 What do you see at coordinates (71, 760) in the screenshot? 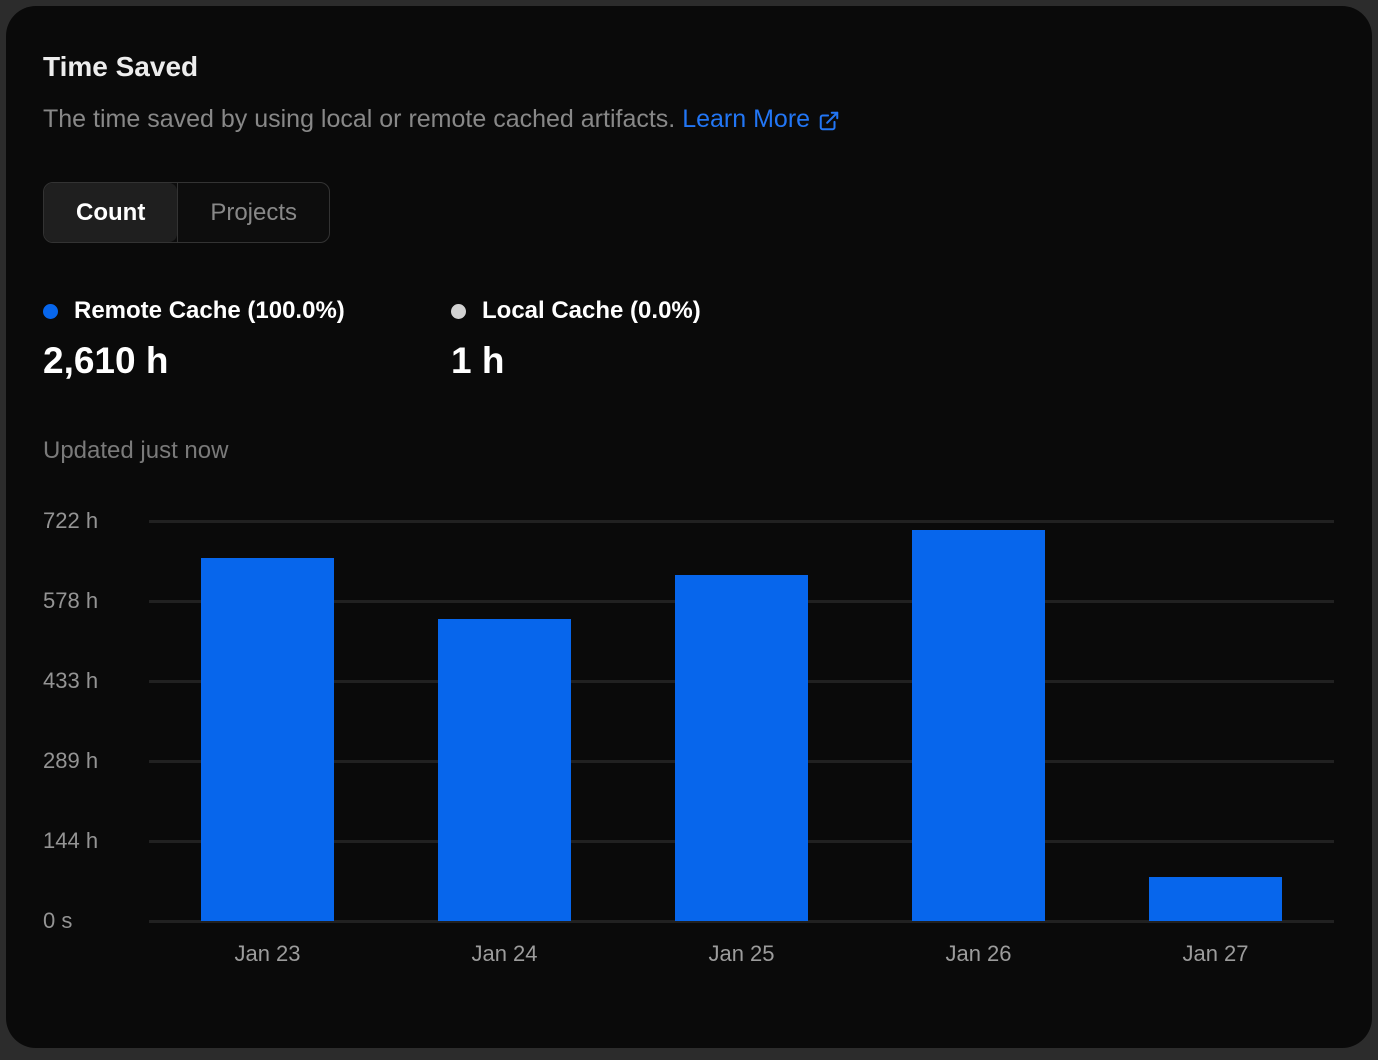
I see `y-tick-label: 289 h` at bounding box center [71, 760].